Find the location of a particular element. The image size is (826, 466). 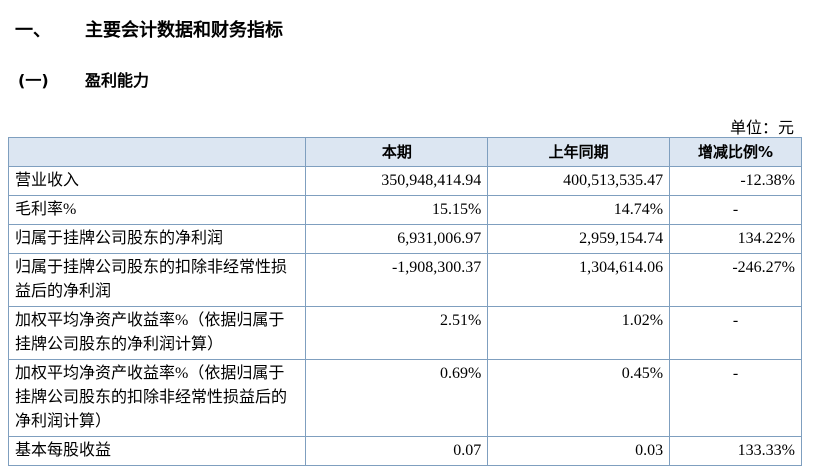

subsection-number: (一) is located at coordinates (33, 80).